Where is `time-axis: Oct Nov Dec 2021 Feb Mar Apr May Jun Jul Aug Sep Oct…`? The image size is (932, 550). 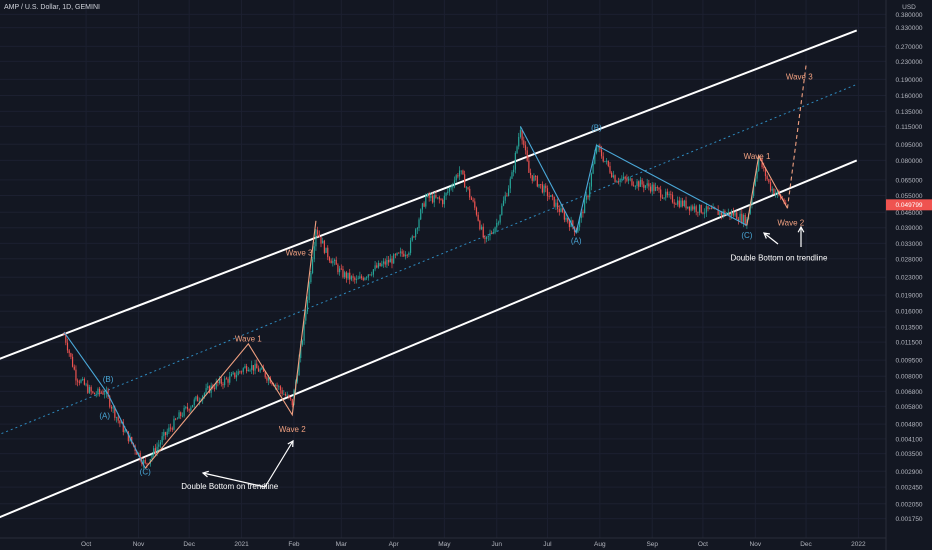
time-axis: Oct Nov Dec 2021 Feb Mar Apr May Jun Jul Aug Sep Oct… is located at coordinates (473, 544).